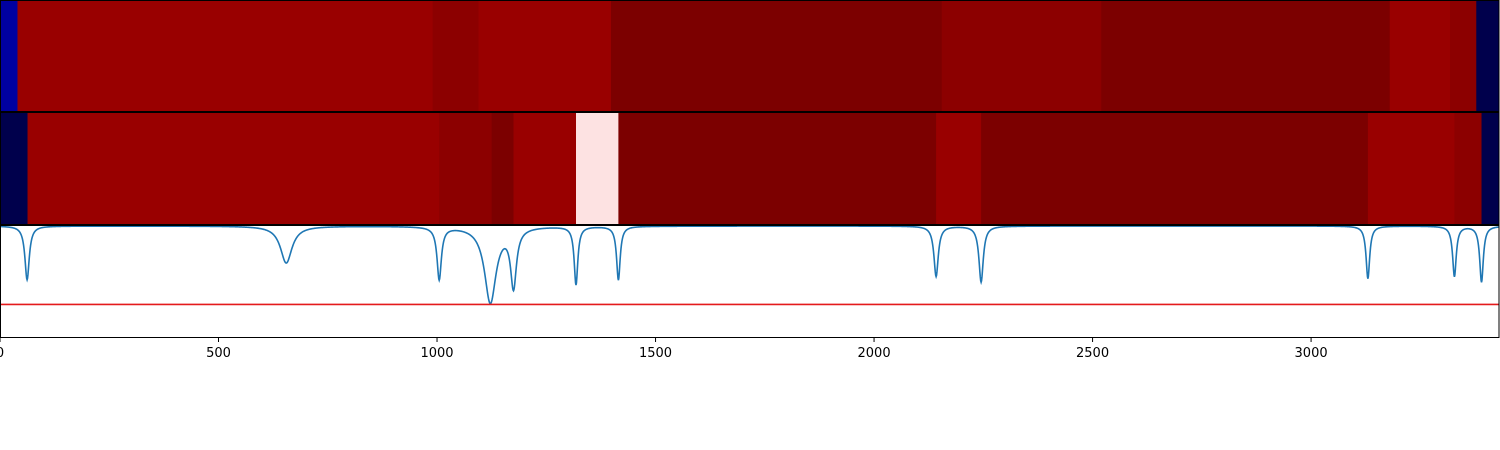 The height and width of the screenshot is (450, 1500). What do you see at coordinates (874, 353) in the screenshot?
I see `x-tick-label-2000: 2000` at bounding box center [874, 353].